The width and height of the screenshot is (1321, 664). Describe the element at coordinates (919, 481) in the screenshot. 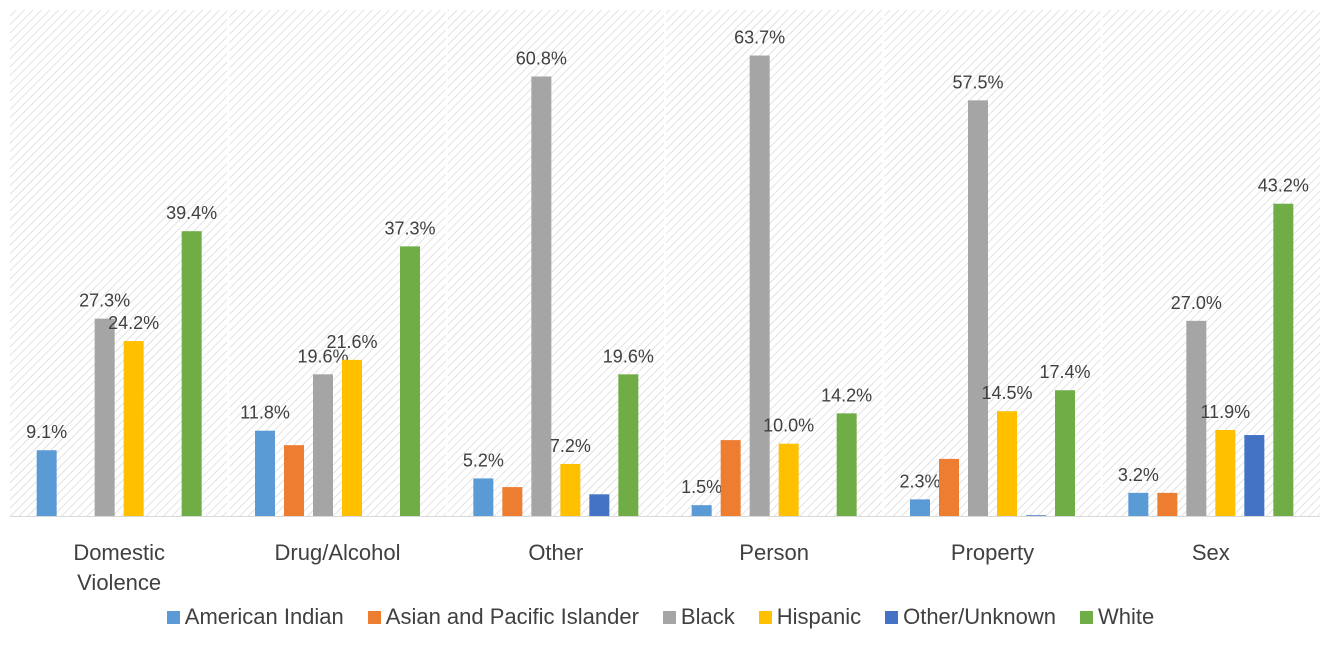

I see `data-label: 2.3%` at that location.